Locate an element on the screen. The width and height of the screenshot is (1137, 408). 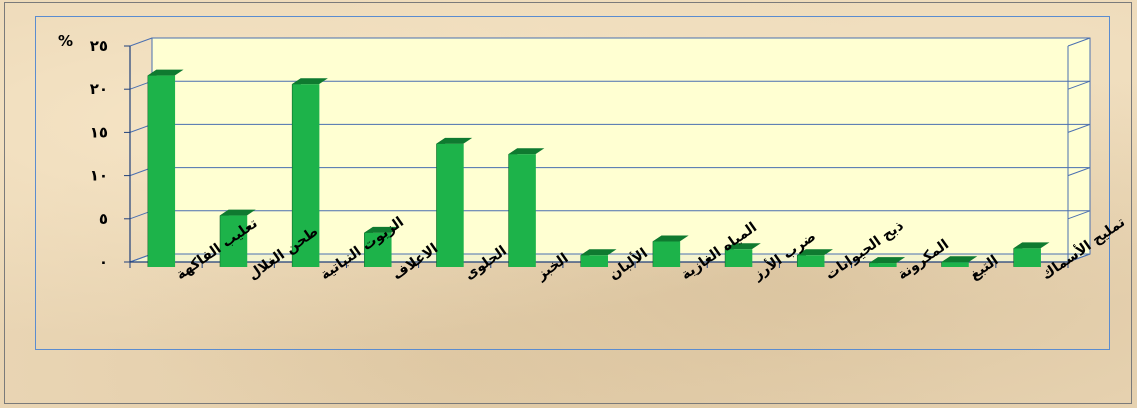
y-tick-labels: ٠ ٥ ١٠ ١٥ ٢٠ ٢٥ is located at coordinates (110, 154).